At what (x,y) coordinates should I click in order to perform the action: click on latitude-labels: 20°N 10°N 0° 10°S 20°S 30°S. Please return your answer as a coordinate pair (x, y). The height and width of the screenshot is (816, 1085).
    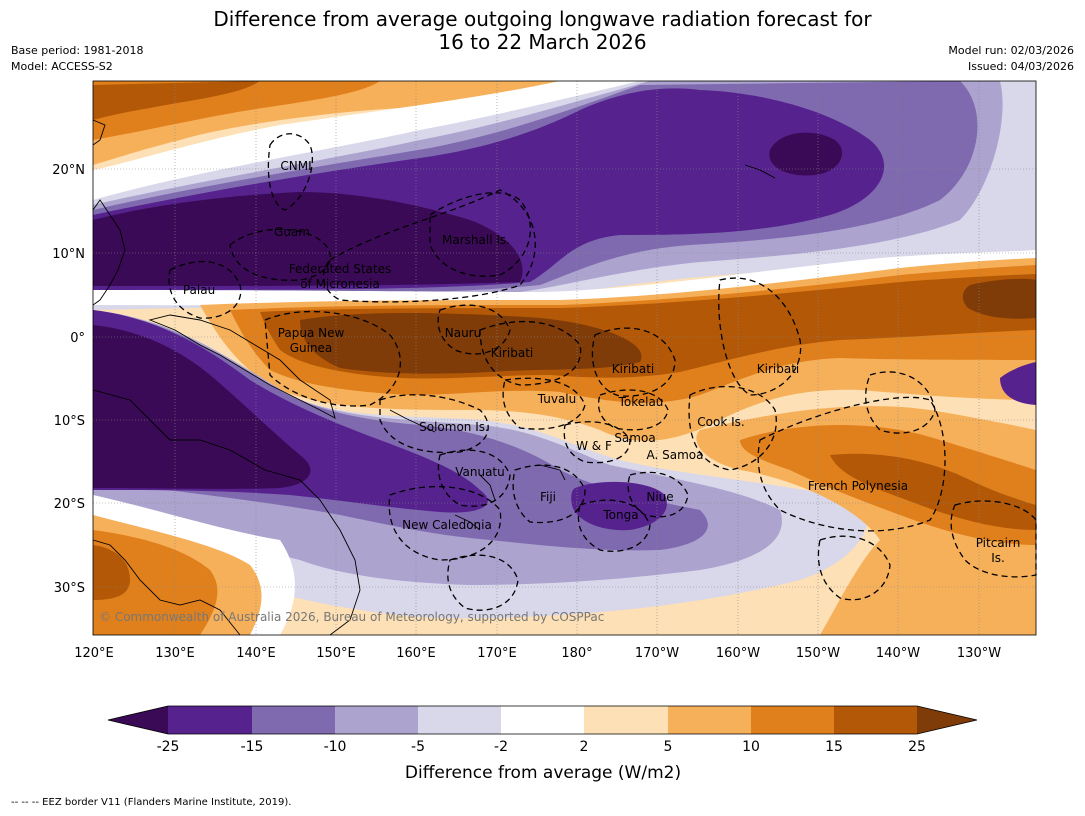
    Looking at the image, I should click on (68, 379).